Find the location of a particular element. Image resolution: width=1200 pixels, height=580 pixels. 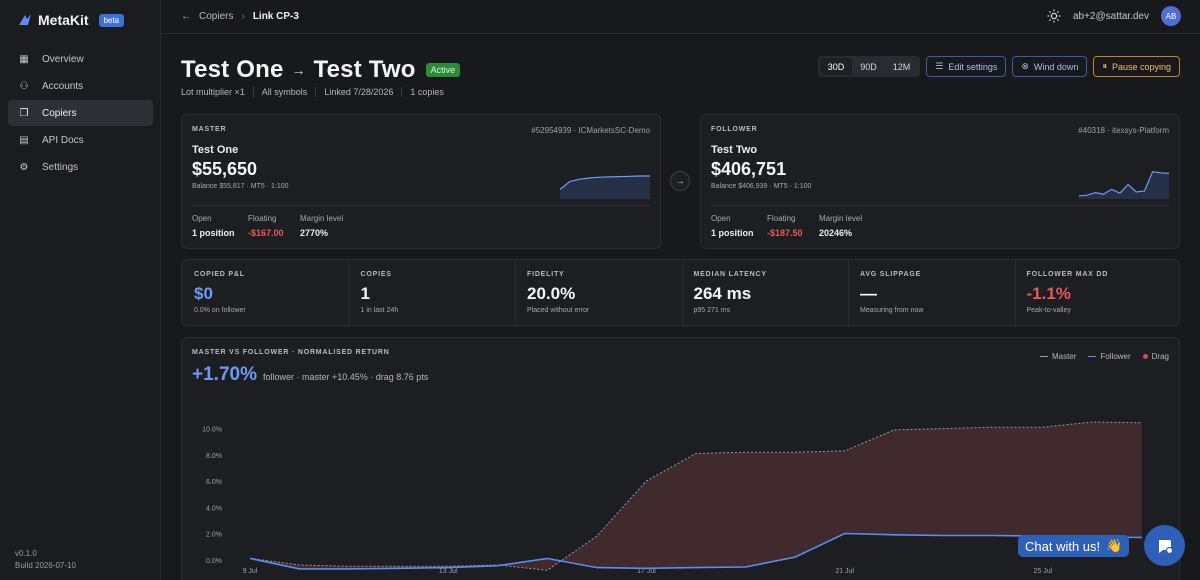

sun-icon is located at coordinates (1054, 16).